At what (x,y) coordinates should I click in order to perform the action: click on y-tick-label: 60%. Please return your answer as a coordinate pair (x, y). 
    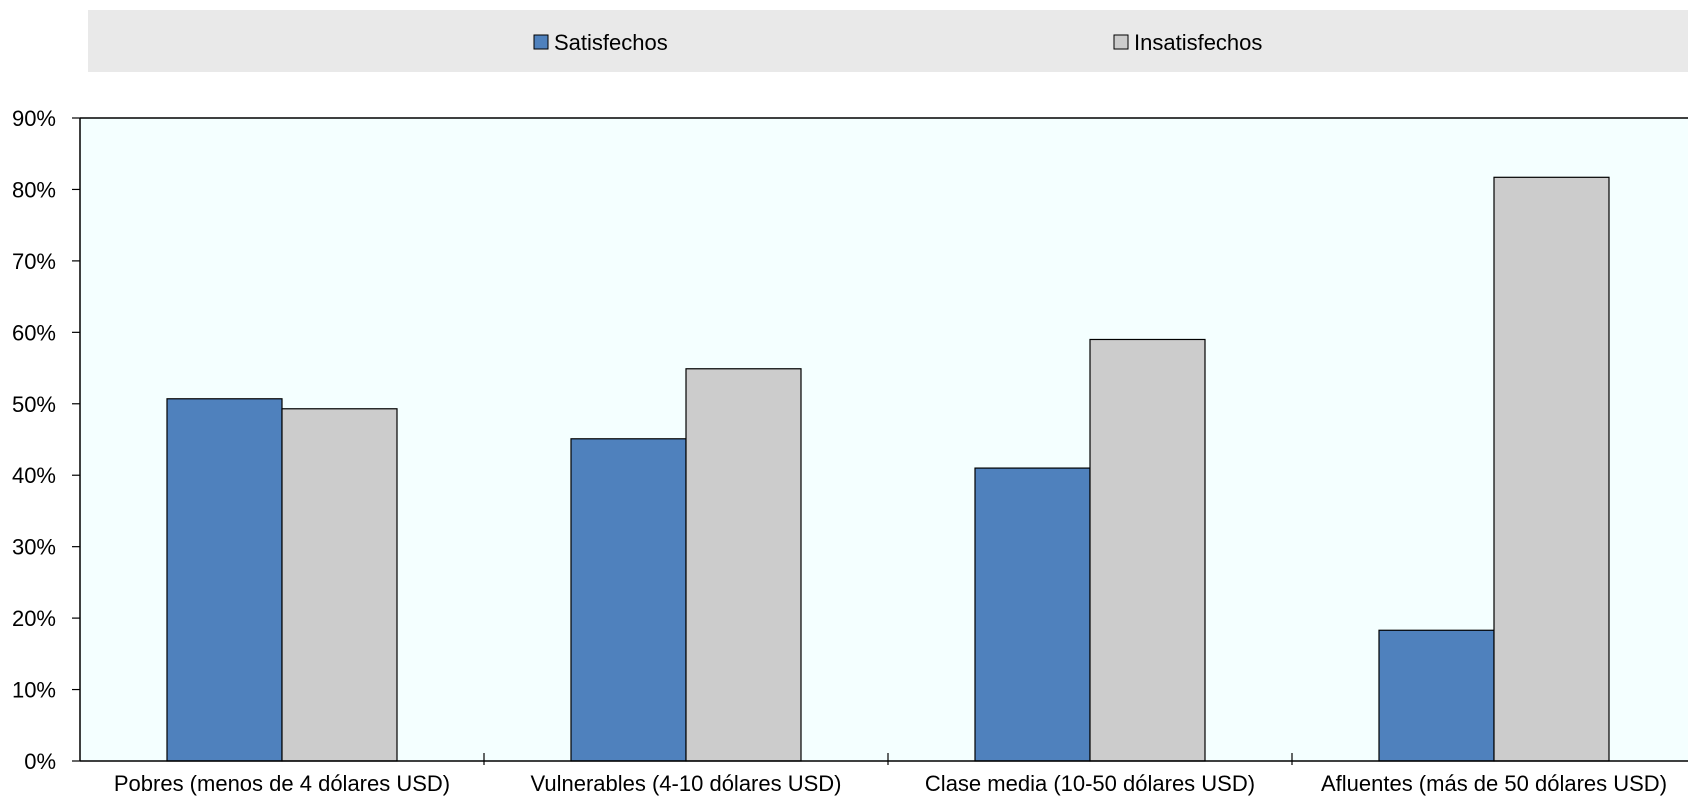
    Looking at the image, I should click on (34, 332).